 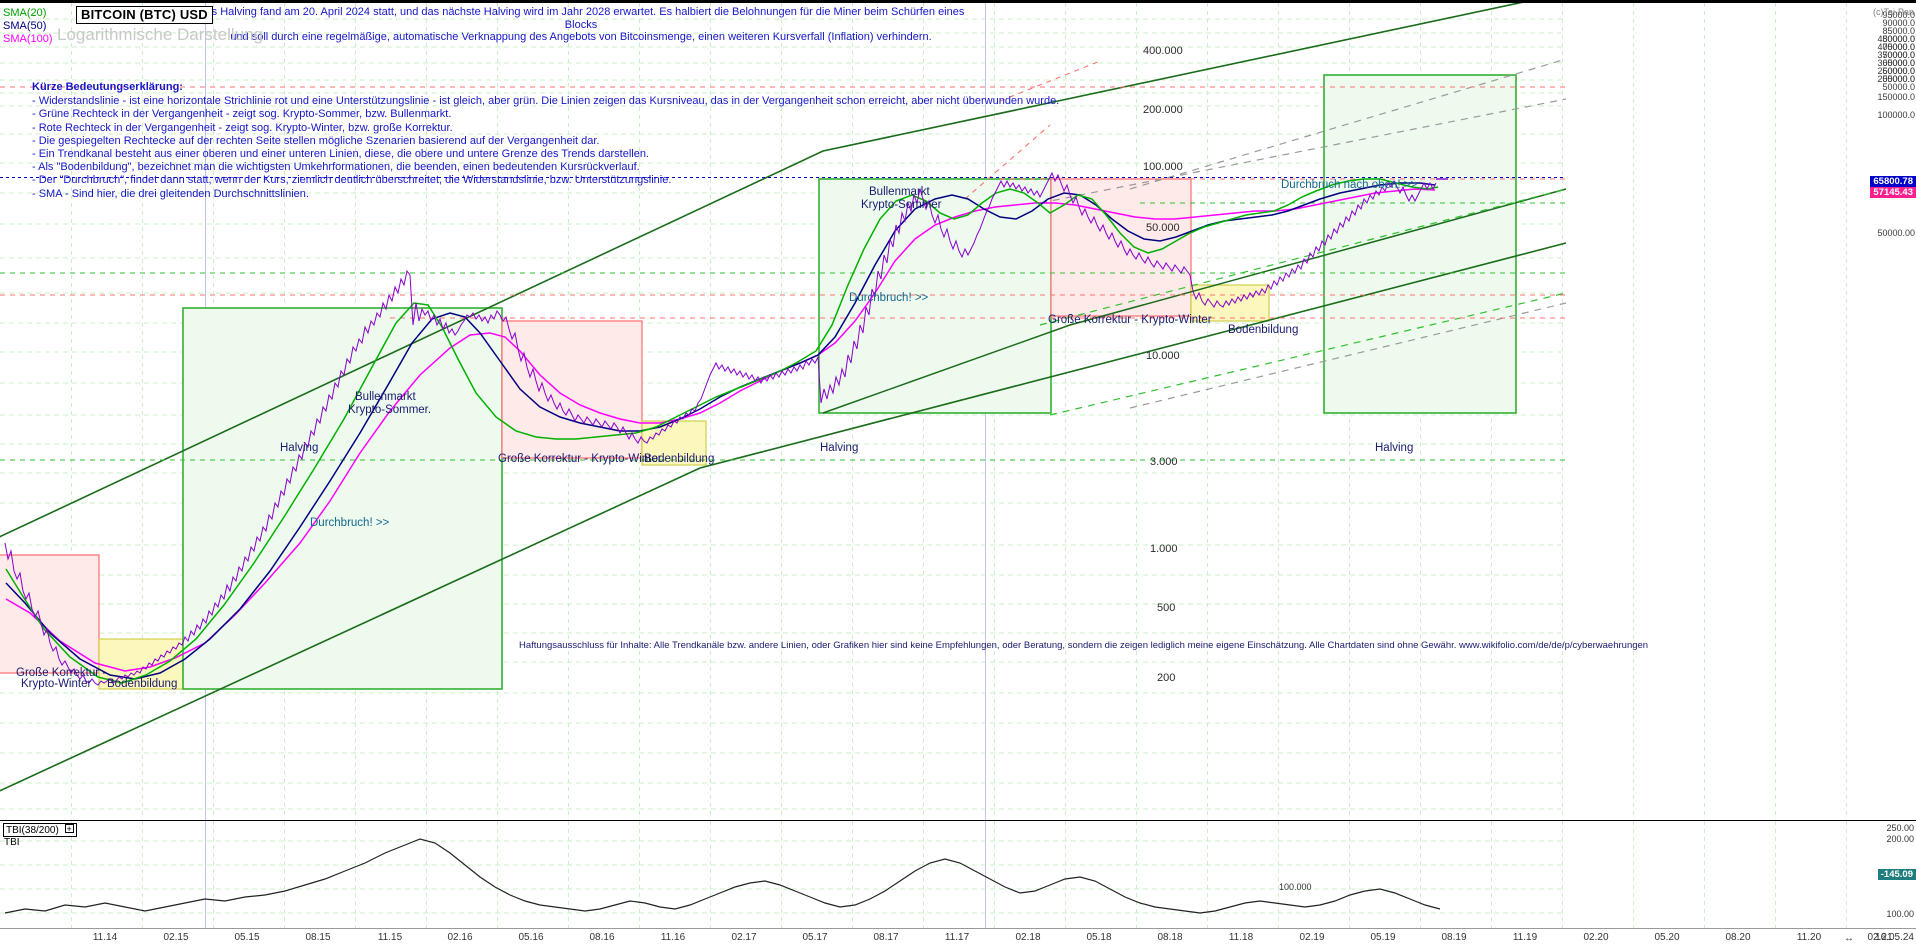 What do you see at coordinates (350, 523) in the screenshot?
I see `annotation-durchbruch-1: Durchbruch! >>` at bounding box center [350, 523].